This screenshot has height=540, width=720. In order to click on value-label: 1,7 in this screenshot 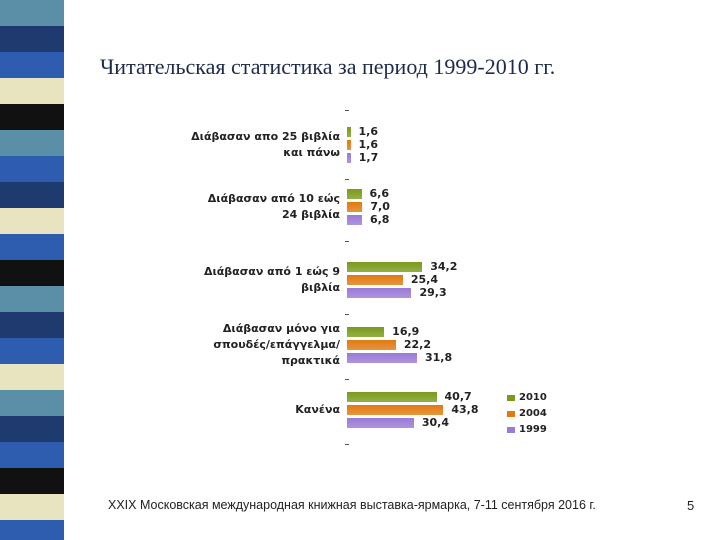, I will do `click(368, 157)`.